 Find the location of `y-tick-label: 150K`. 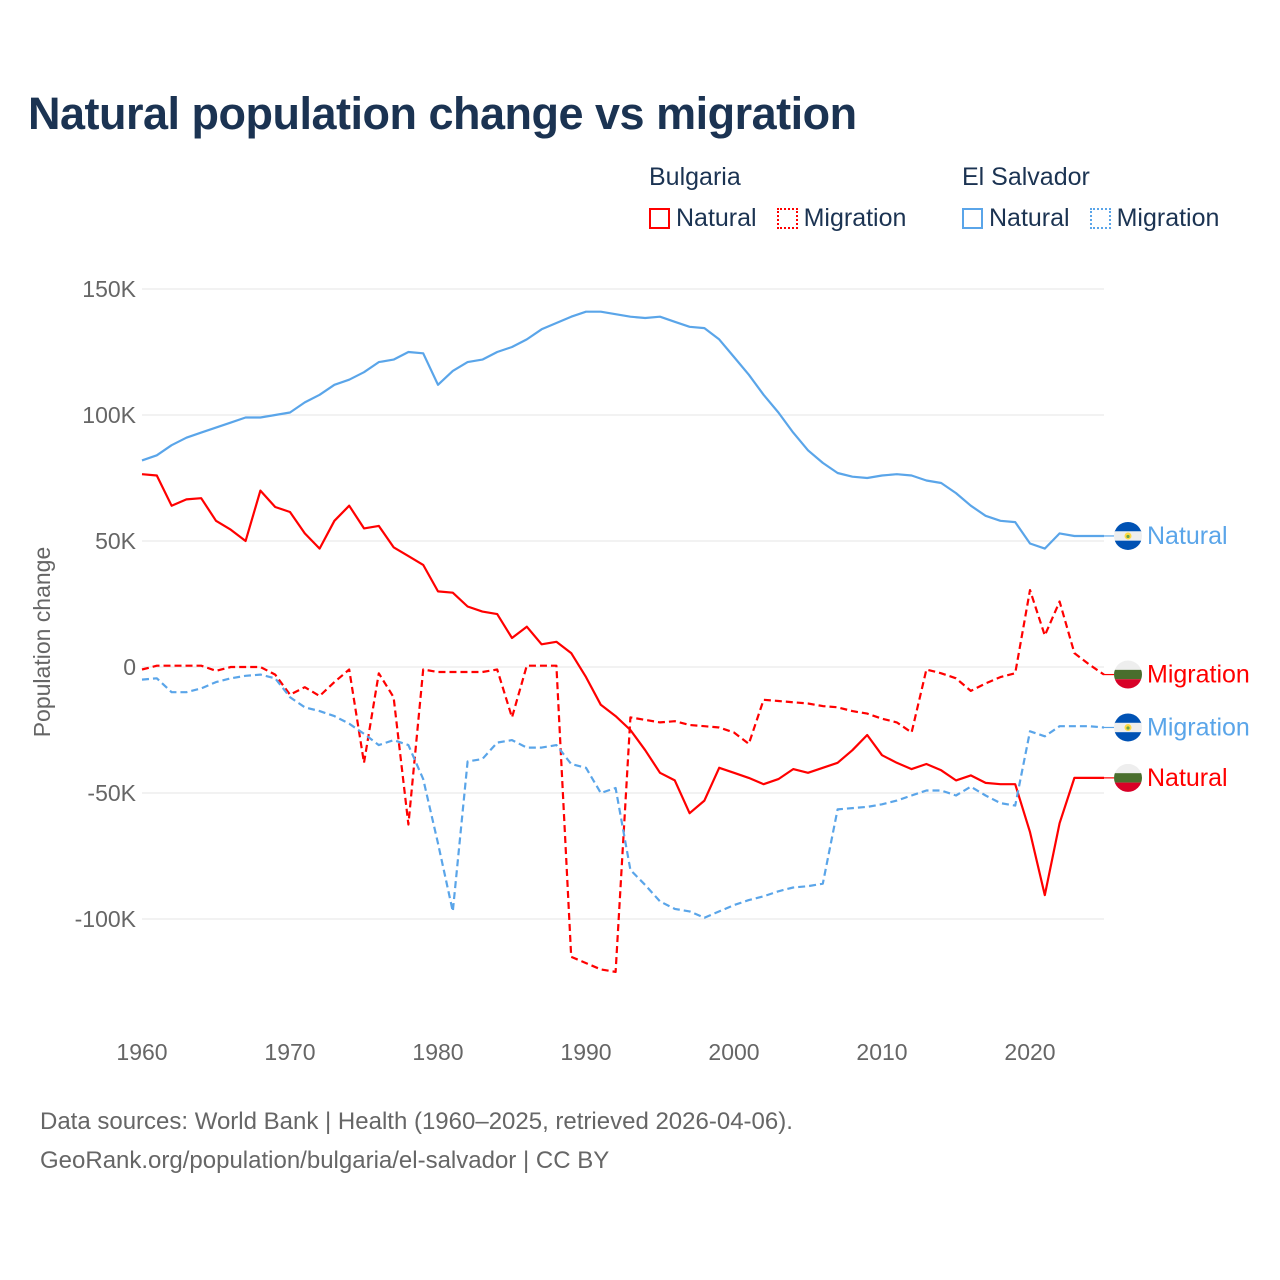

y-tick-label: 150K is located at coordinates (109, 289).